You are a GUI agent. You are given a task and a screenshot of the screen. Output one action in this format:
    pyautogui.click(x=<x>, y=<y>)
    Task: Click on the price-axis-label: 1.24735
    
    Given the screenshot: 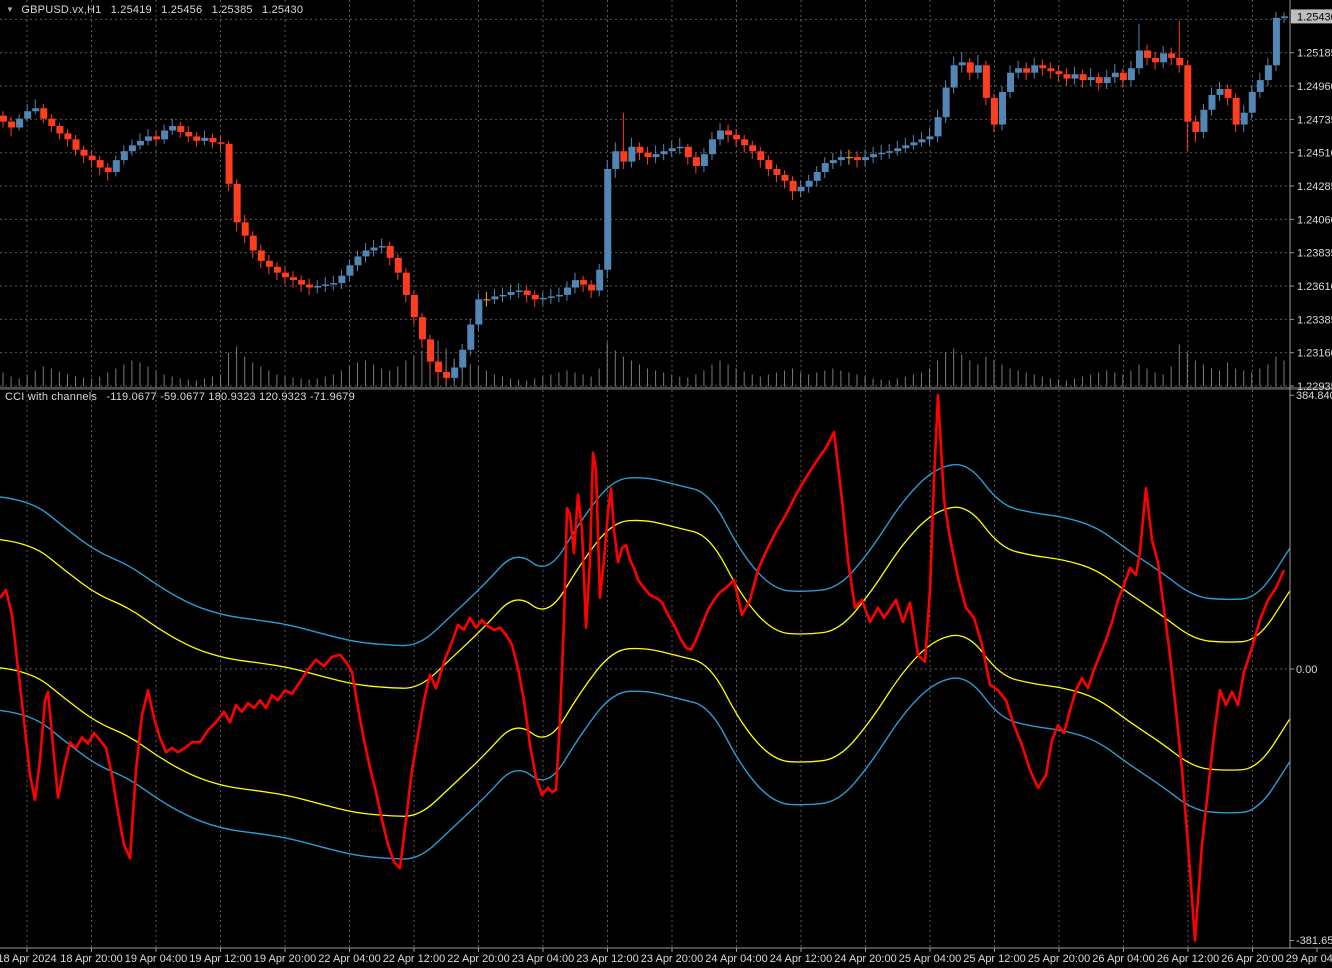 What is the action you would take?
    pyautogui.click(x=1314, y=120)
    